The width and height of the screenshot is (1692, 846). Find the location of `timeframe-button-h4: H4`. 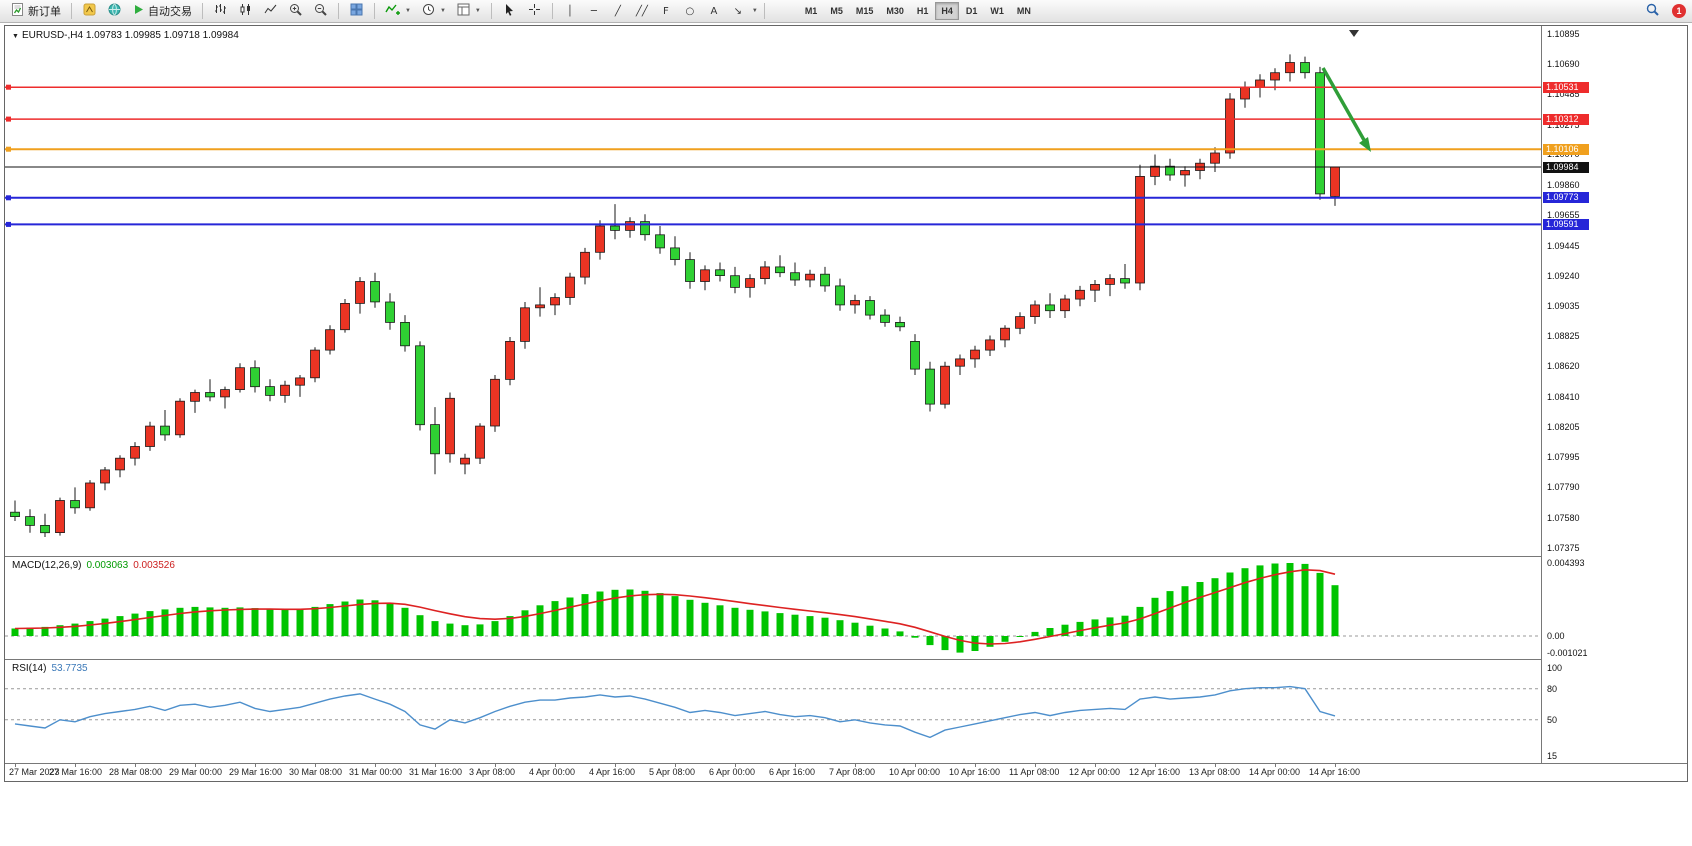

timeframe-button-h4: H4 is located at coordinates (947, 11).